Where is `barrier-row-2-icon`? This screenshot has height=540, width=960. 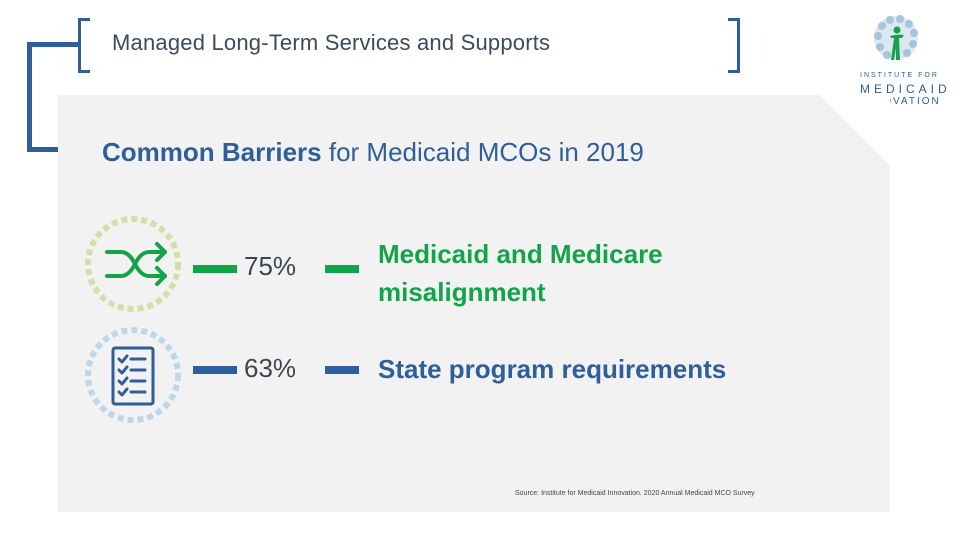
barrier-row-2-icon is located at coordinates (133, 375).